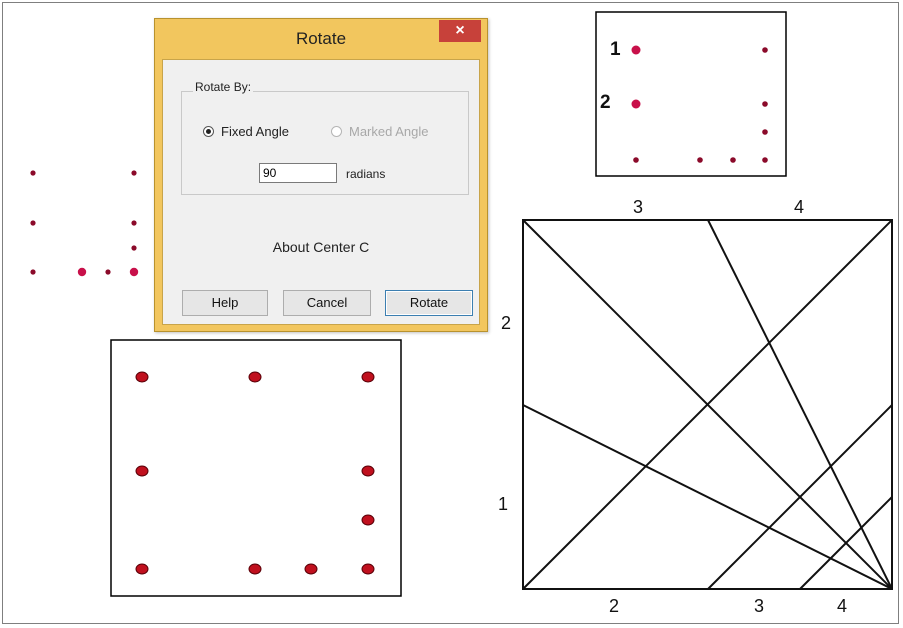 The height and width of the screenshot is (628, 903). What do you see at coordinates (615, 49) in the screenshot?
I see `point-label-1: 1` at bounding box center [615, 49].